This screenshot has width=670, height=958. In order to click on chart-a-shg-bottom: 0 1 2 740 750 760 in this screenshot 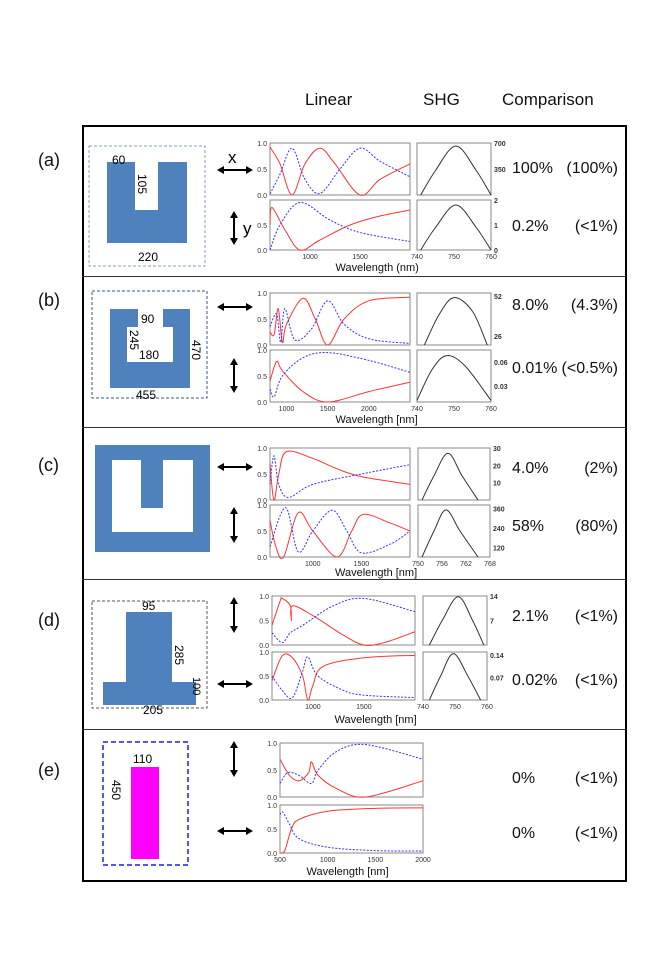, I will do `click(454, 229)`.